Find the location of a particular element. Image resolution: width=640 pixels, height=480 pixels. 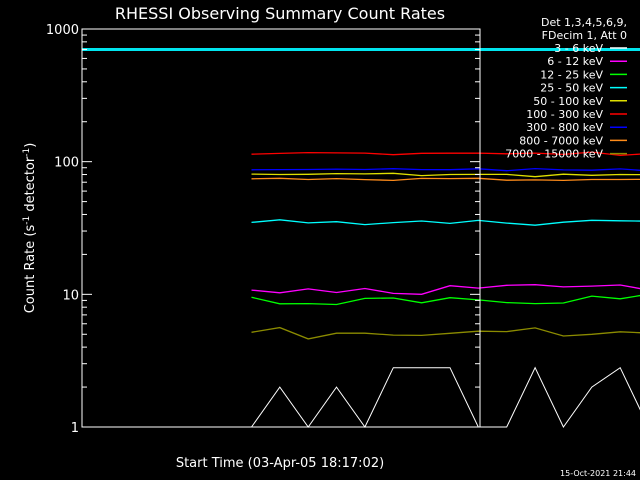

series-25-50-kev-line-a is located at coordinates (445, 222).